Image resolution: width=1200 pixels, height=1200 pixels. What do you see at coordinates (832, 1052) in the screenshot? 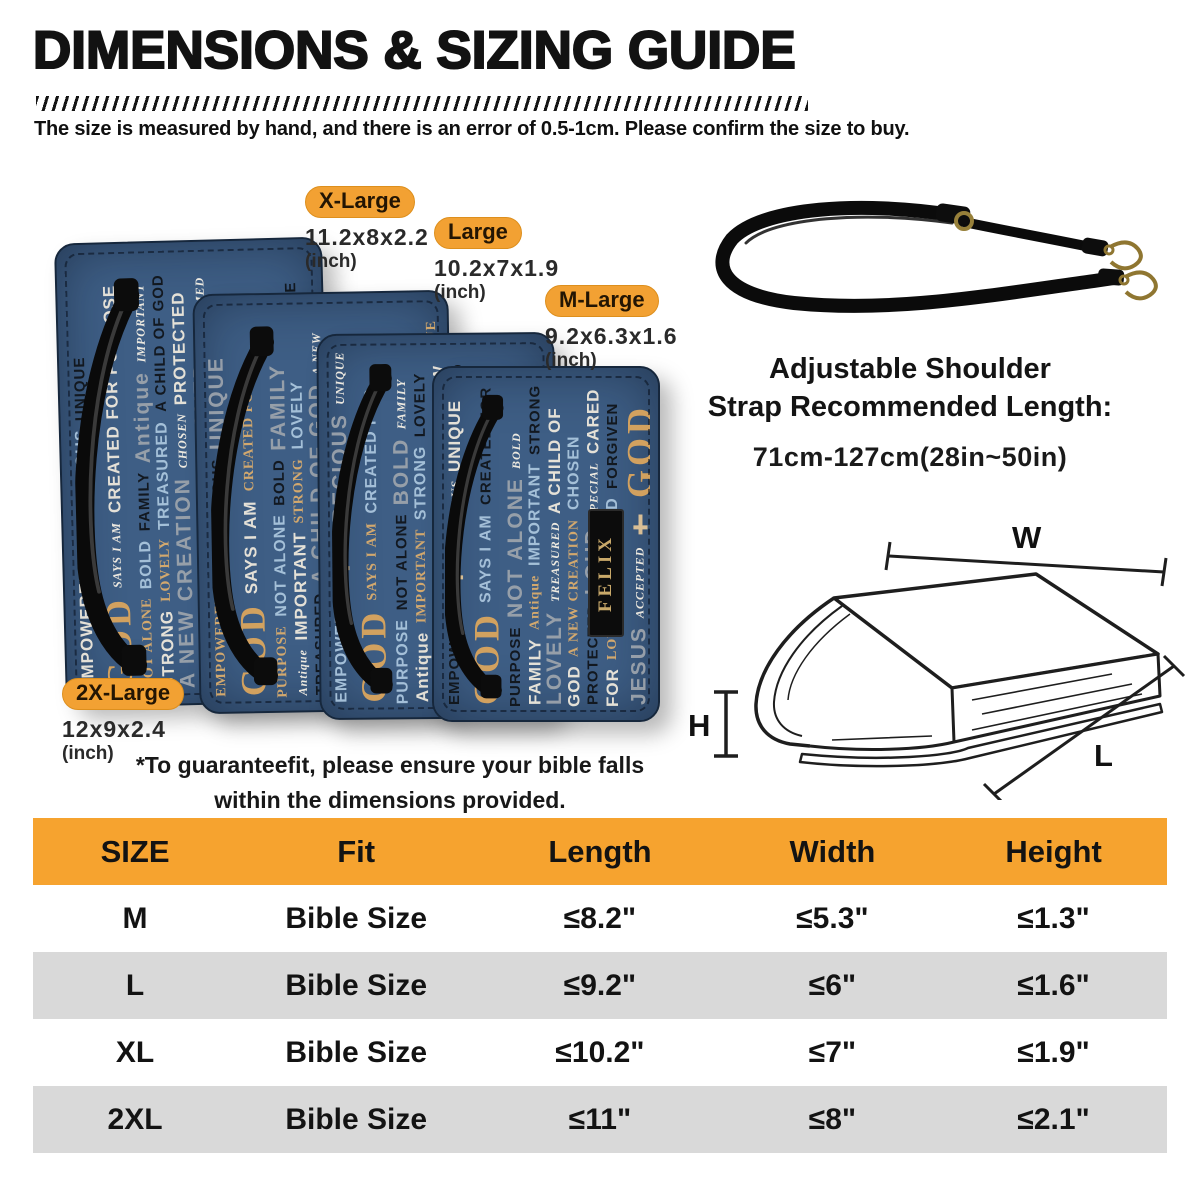
I see `size-table-cell: ≤7"` at bounding box center [832, 1052].